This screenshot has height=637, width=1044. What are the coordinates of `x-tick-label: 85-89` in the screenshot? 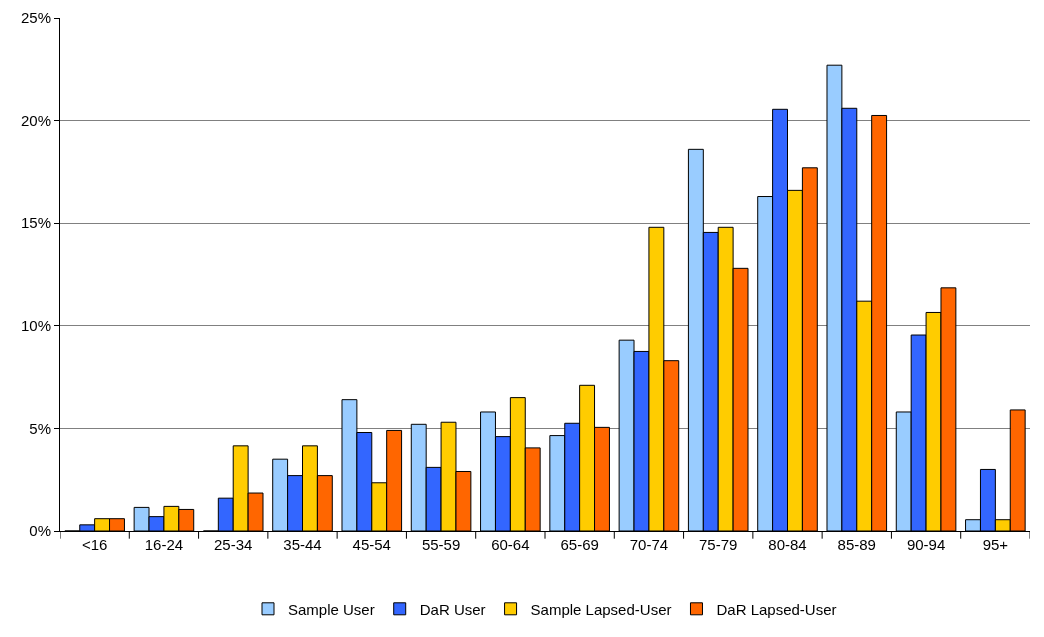 It's located at (856, 544).